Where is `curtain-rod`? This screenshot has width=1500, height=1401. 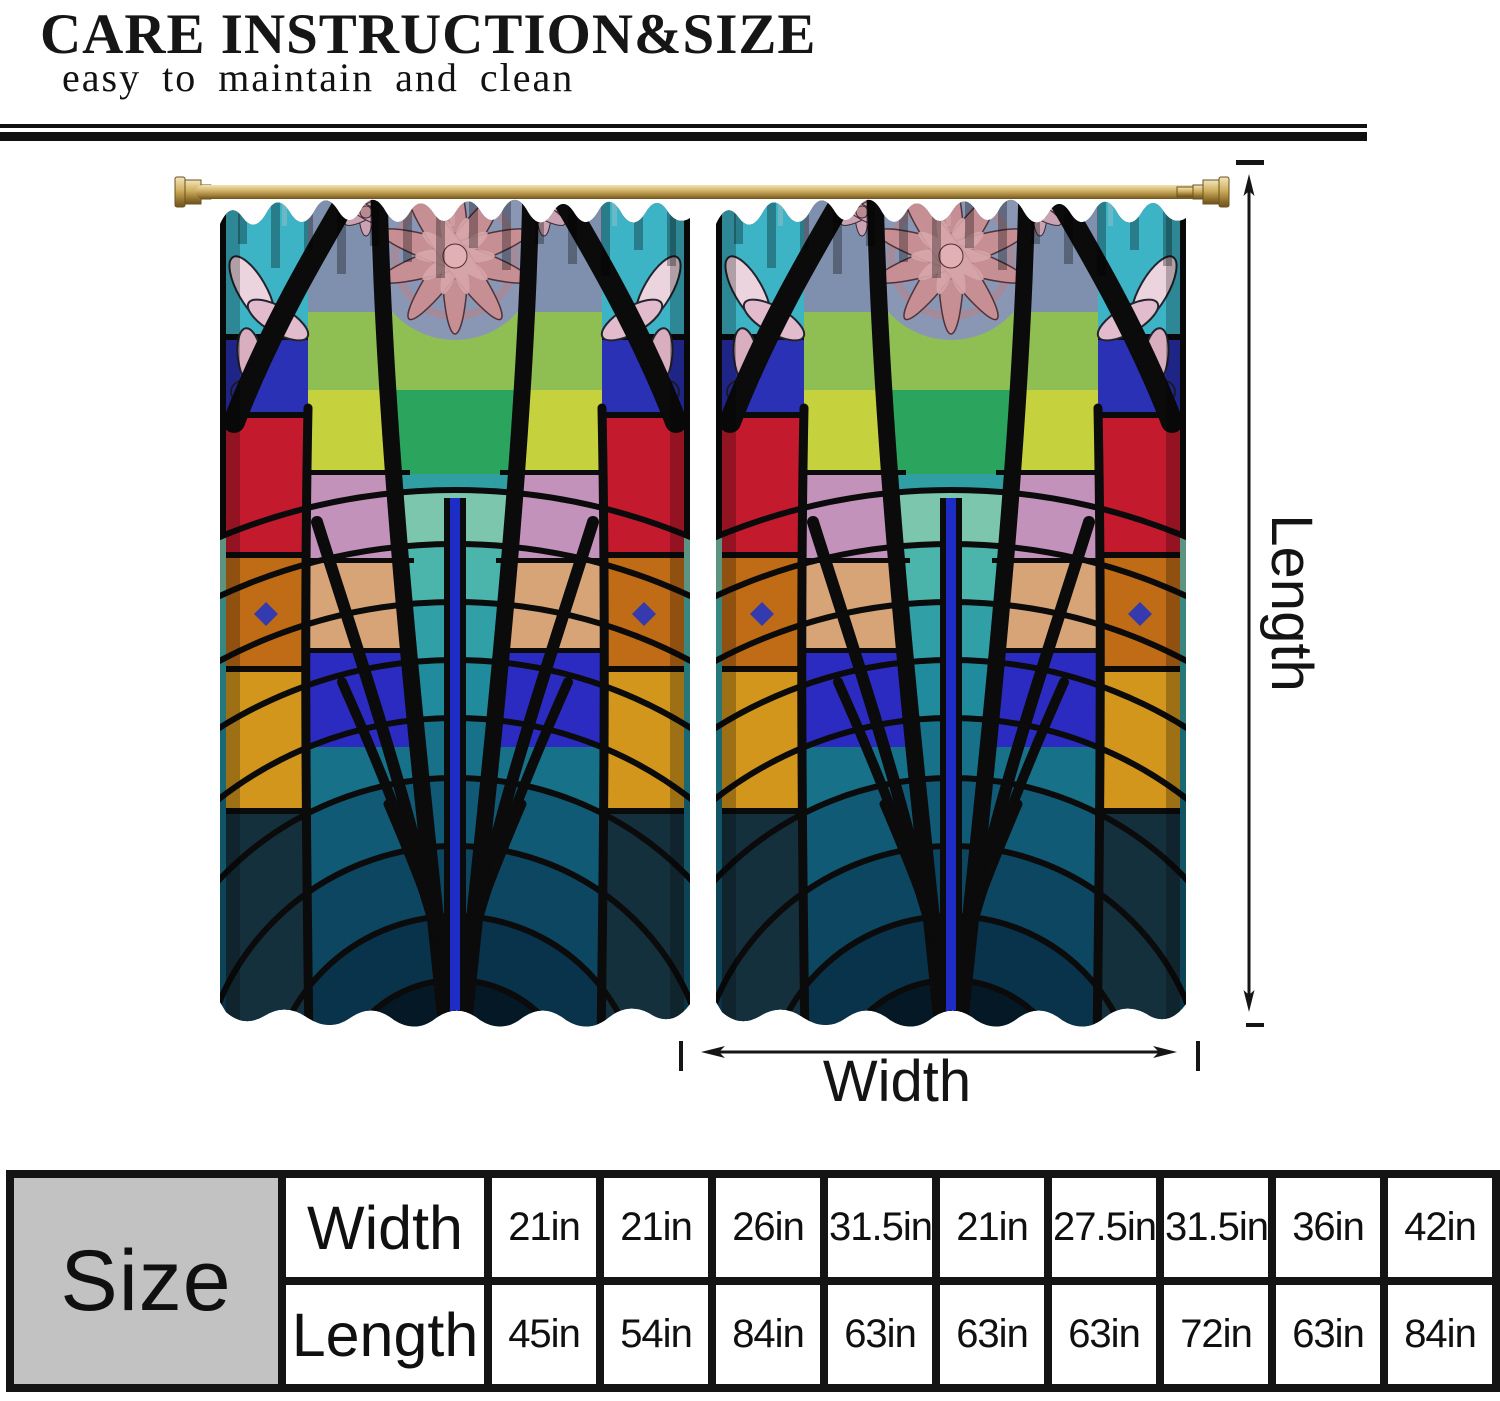
curtain-rod is located at coordinates (702, 192).